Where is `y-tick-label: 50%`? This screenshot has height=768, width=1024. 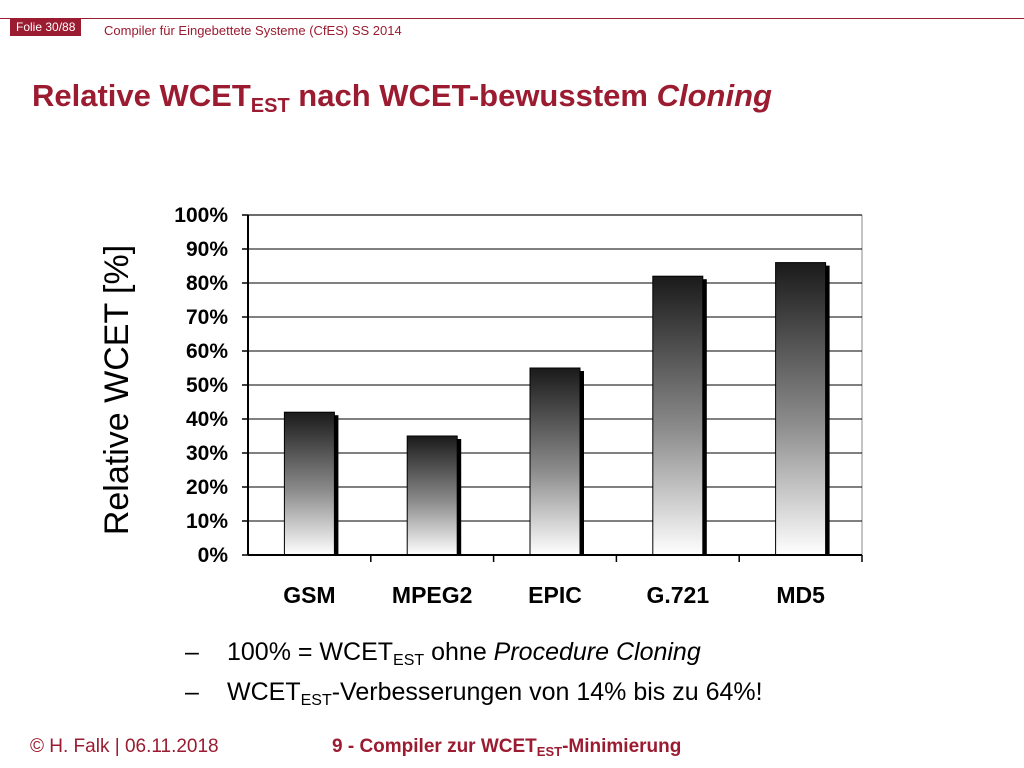
y-tick-label: 50% is located at coordinates (207, 385).